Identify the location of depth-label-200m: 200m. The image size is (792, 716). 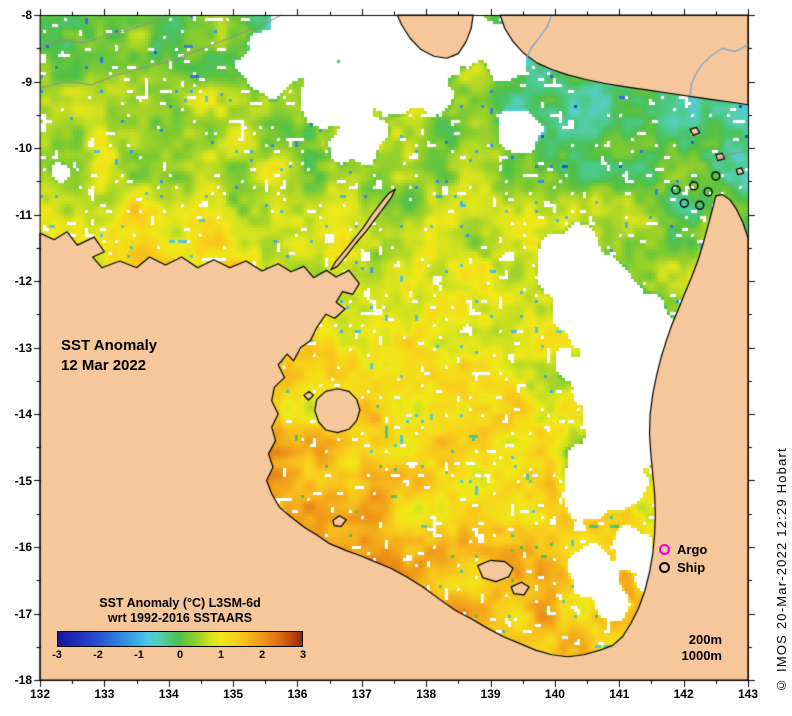
(705, 639).